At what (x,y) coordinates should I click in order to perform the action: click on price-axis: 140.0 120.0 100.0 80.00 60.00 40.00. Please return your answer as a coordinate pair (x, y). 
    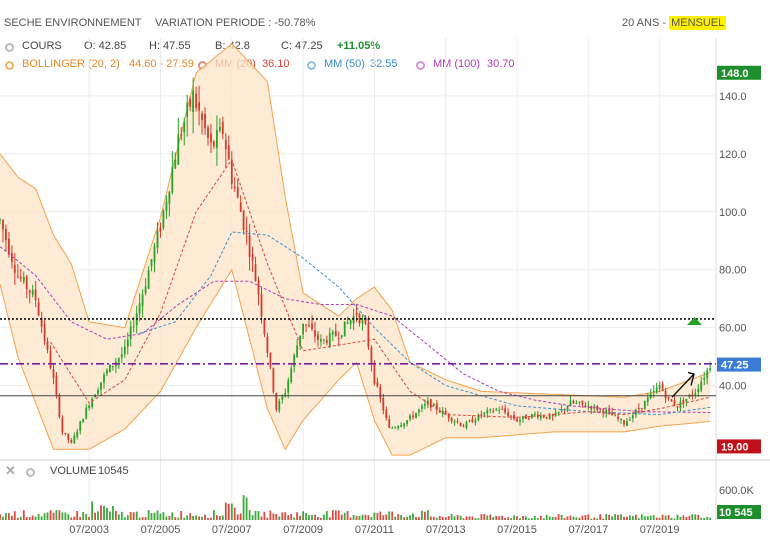
    Looking at the image, I should click on (733, 242).